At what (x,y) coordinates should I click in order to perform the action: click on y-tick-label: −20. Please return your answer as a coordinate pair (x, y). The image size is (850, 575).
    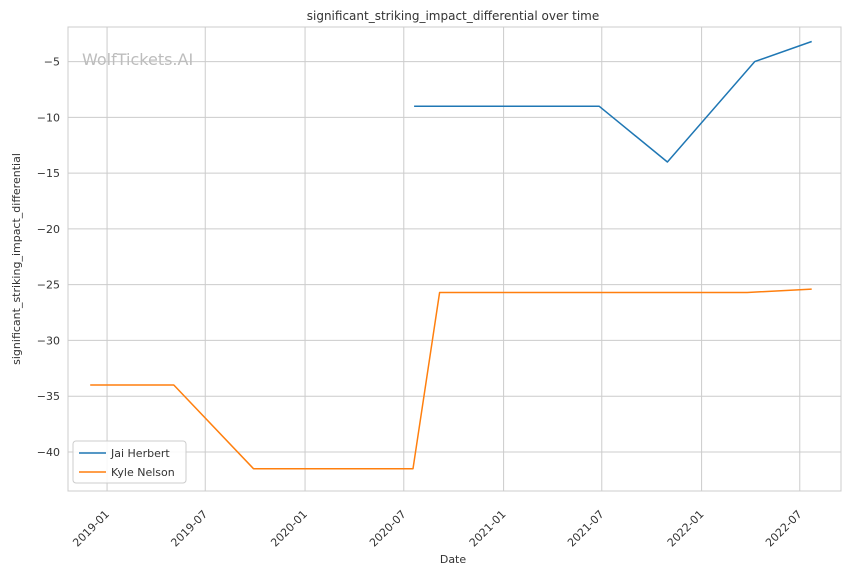
    Looking at the image, I should click on (48, 229).